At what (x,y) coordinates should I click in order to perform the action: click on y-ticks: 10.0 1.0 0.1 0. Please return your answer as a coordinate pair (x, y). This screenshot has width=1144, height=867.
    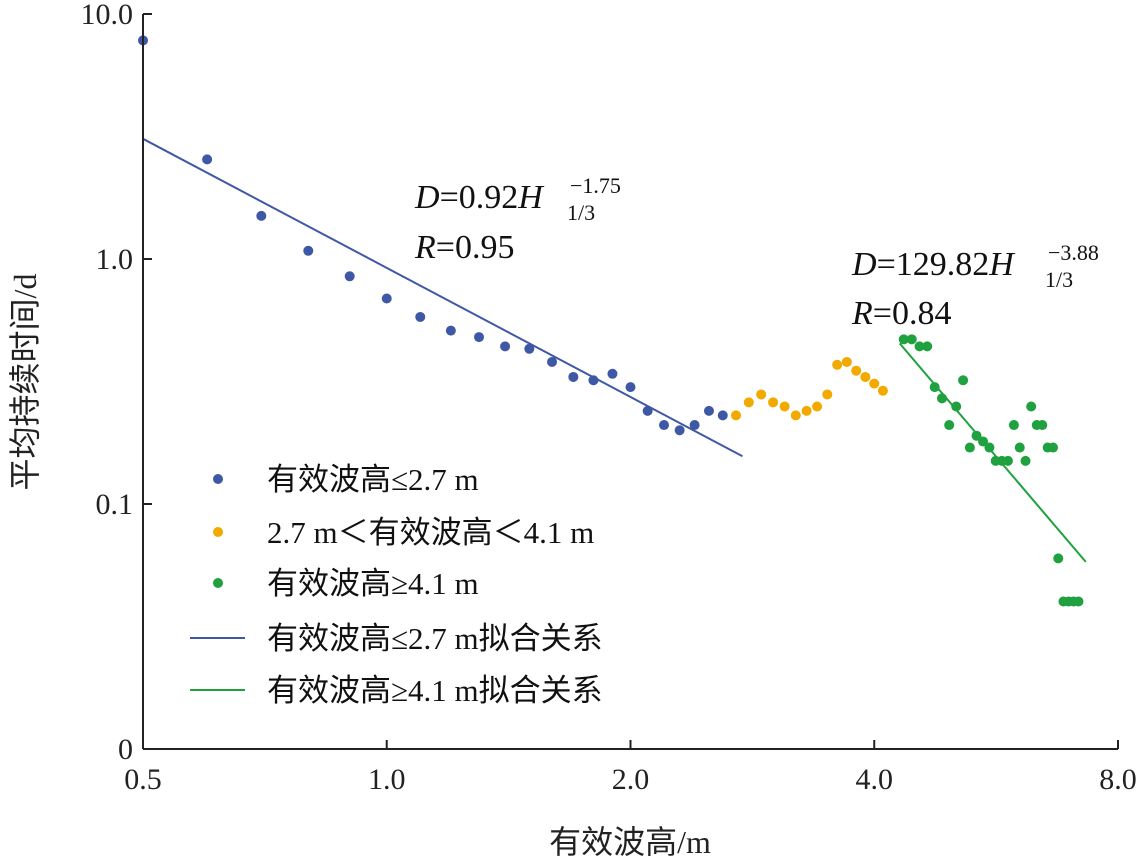
    Looking at the image, I should click on (116, 383).